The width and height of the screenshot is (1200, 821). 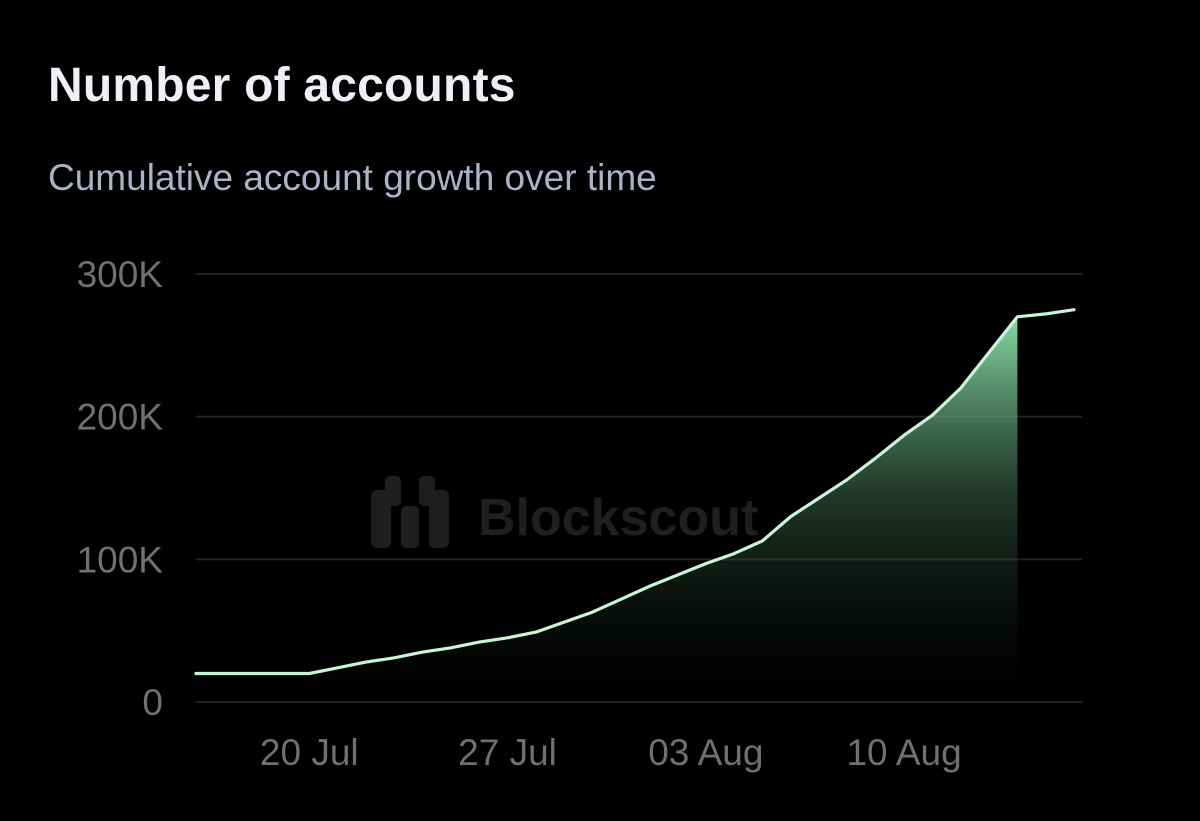 What do you see at coordinates (611, 752) in the screenshot?
I see `x-axis-ticks: 20 Jul 27 Jul 03 Aug 10 Aug` at bounding box center [611, 752].